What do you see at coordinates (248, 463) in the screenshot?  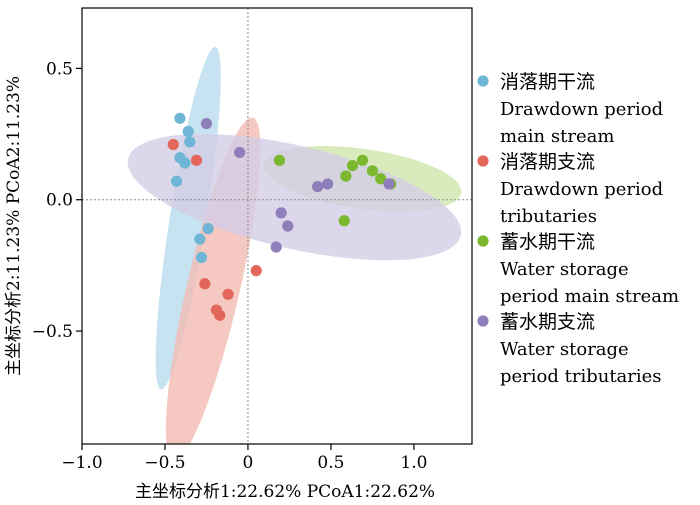 I see `x-tick-label: 0` at bounding box center [248, 463].